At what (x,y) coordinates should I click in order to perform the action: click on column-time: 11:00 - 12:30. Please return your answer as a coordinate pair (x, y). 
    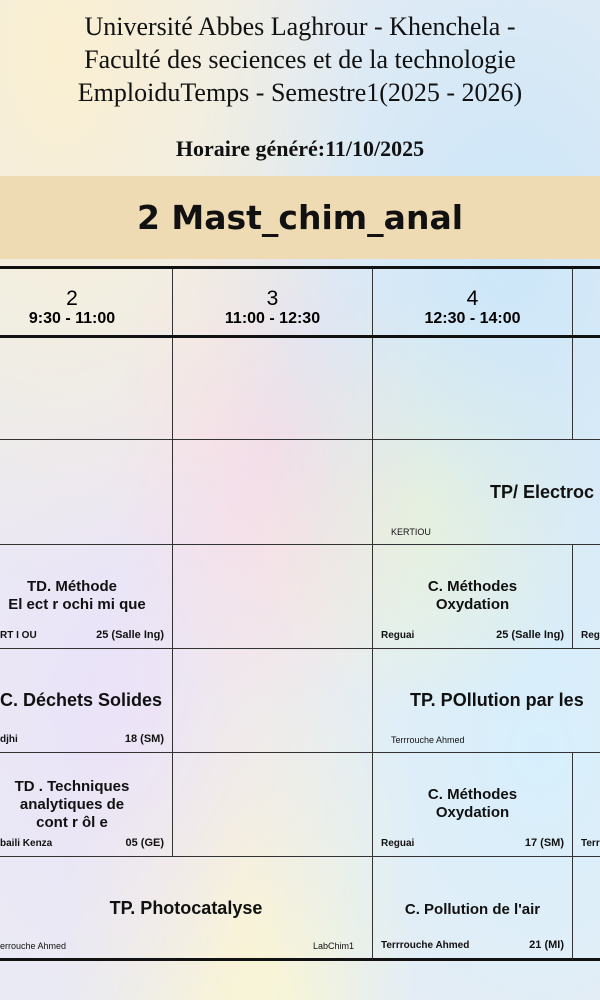
    Looking at the image, I should click on (272, 318).